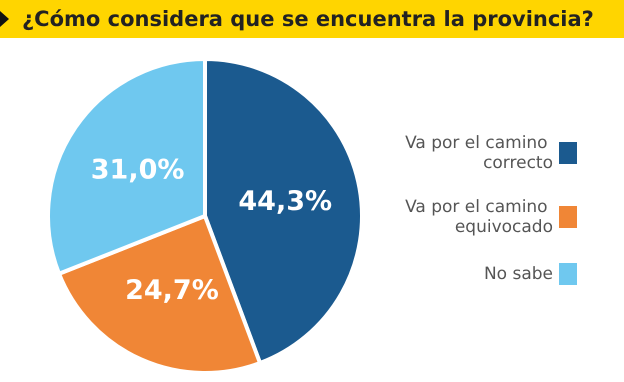  Describe the element at coordinates (479, 153) in the screenshot. I see `legend-label: Va por el camino correcto` at that location.